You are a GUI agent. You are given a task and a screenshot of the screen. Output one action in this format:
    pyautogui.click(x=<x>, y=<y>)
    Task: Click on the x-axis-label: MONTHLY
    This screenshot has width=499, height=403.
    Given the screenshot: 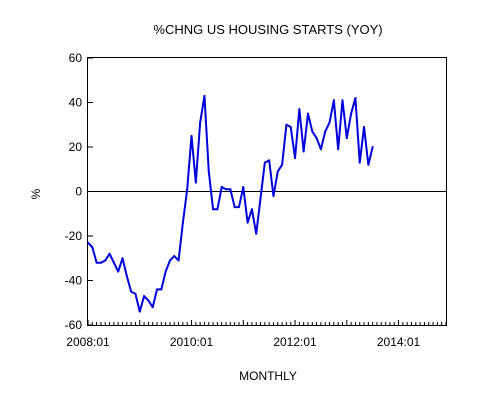 What is the action you would take?
    pyautogui.click(x=268, y=376)
    